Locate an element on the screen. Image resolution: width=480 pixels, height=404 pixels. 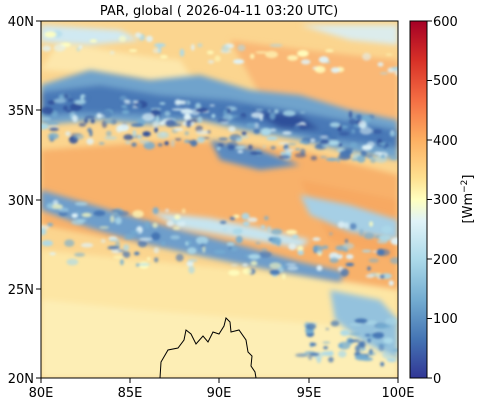
x-tick-label: 95E is located at coordinates (309, 393).